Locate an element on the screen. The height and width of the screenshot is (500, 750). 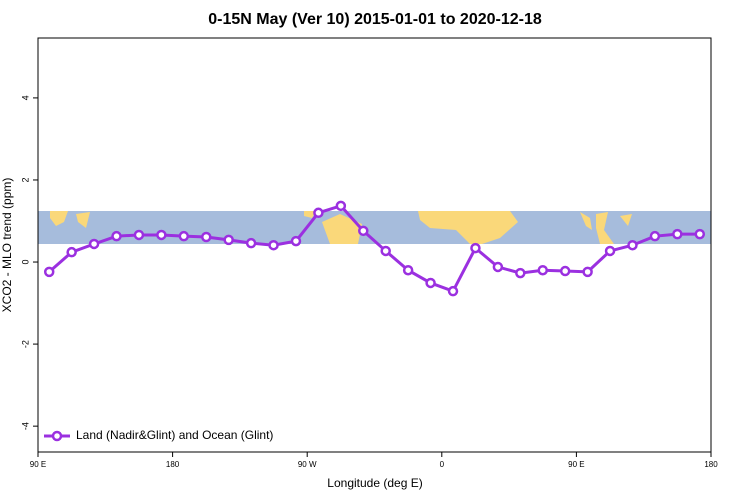
x-tick-label: 0 is located at coordinates (442, 464).